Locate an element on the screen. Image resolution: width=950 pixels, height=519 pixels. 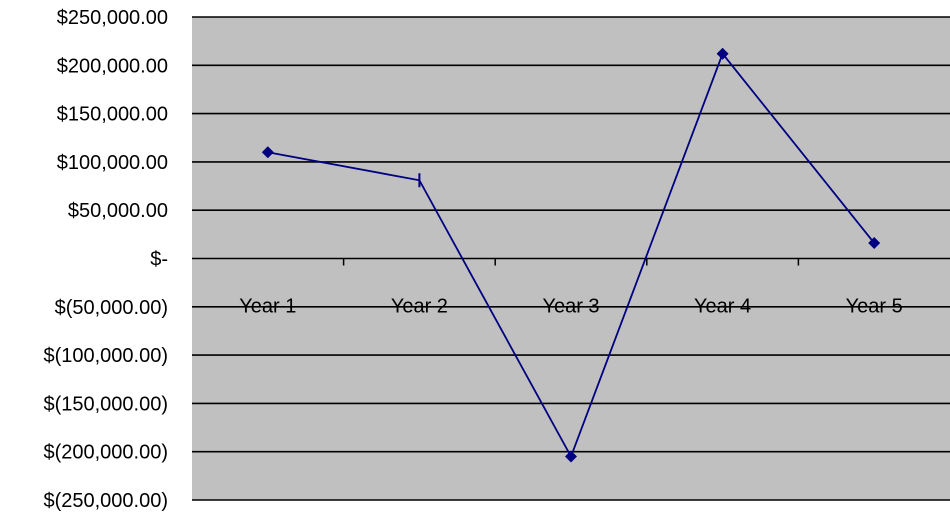
x-axis-tick-labels: Year 1 Year 2 Year 3 Year 4 Year 5 is located at coordinates (570, 307).